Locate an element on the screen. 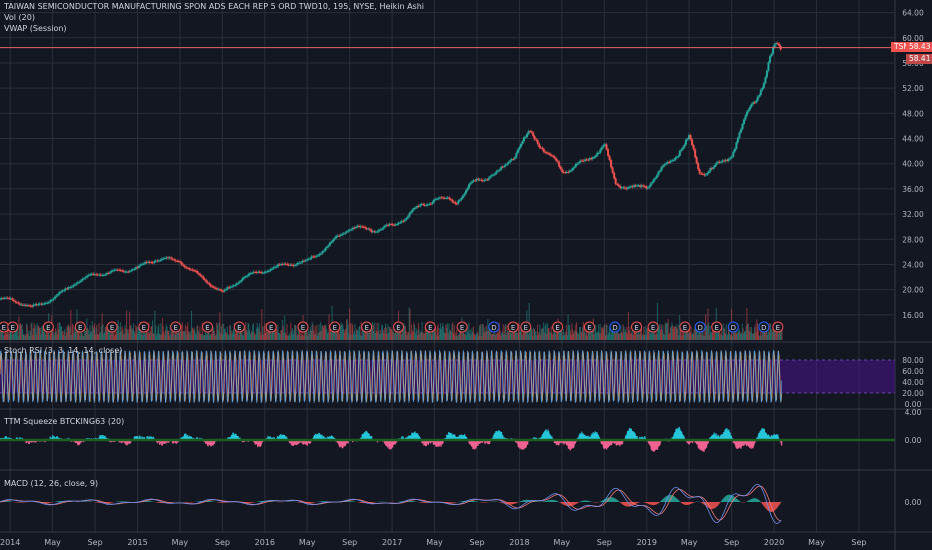 Image resolution: width=932 pixels, height=550 pixels. vwap-legend: VWAP (Session) is located at coordinates (35, 28).